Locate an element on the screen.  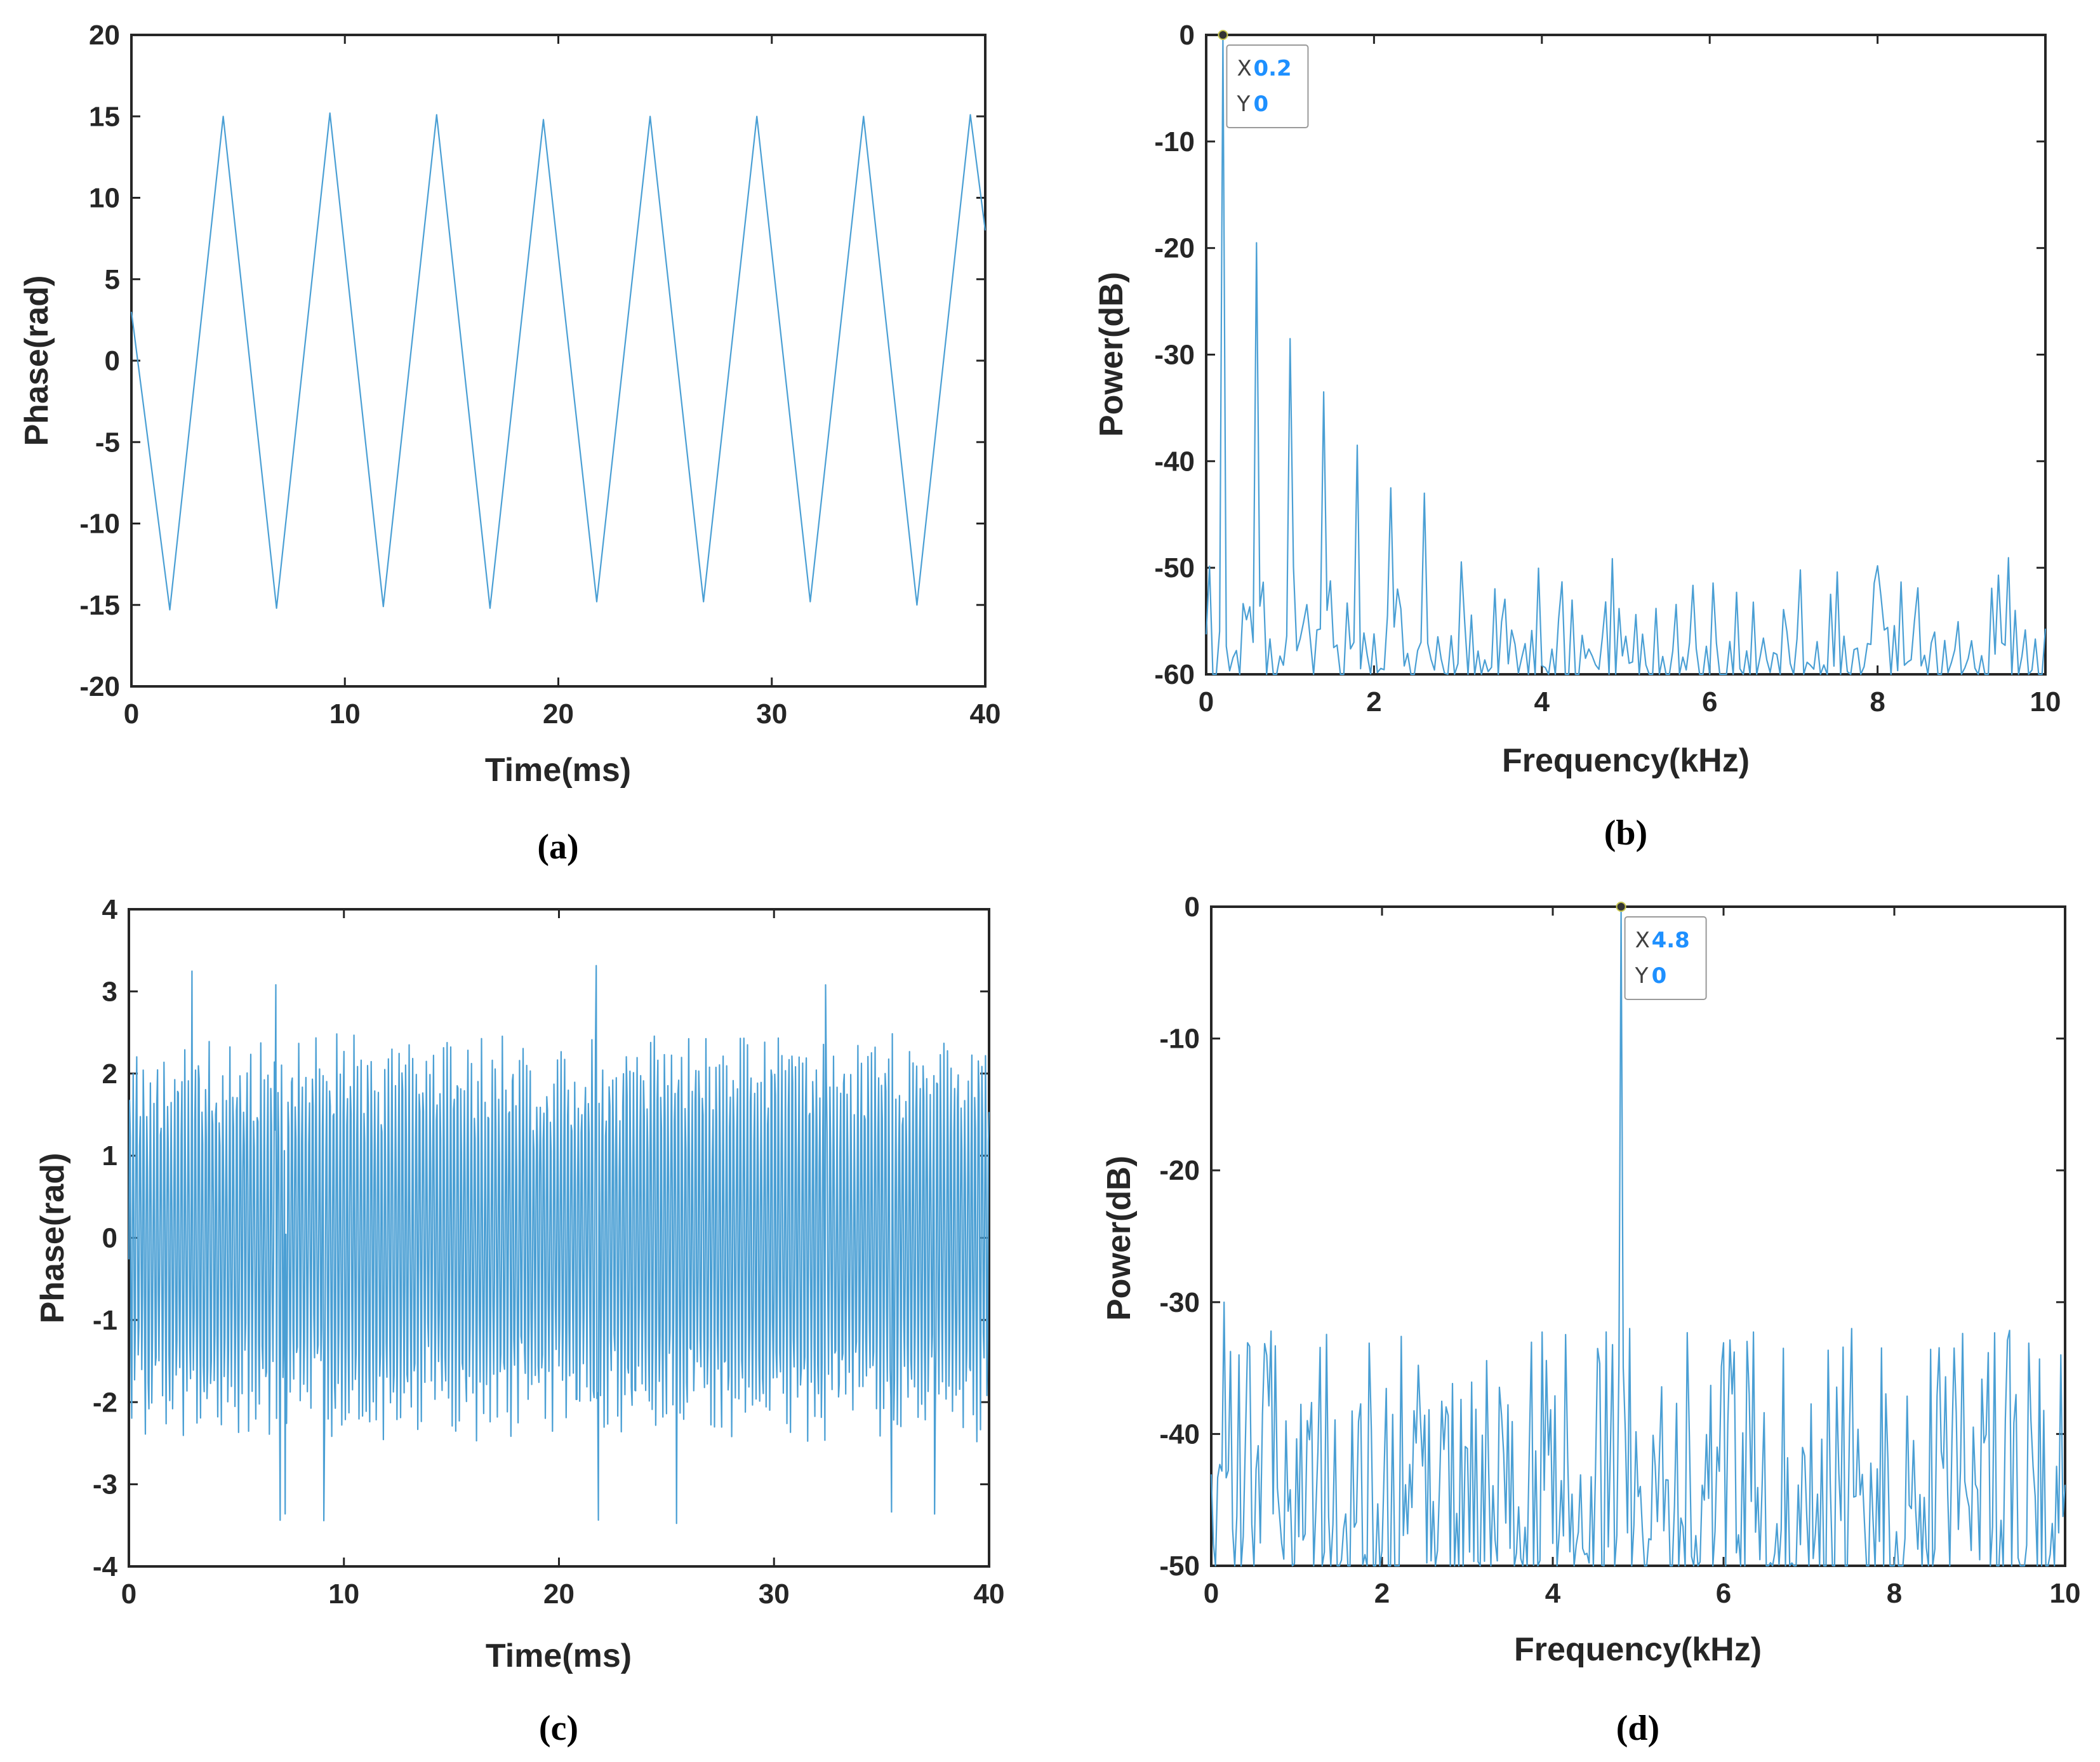
y-tick-label: 4 is located at coordinates (110, 909).